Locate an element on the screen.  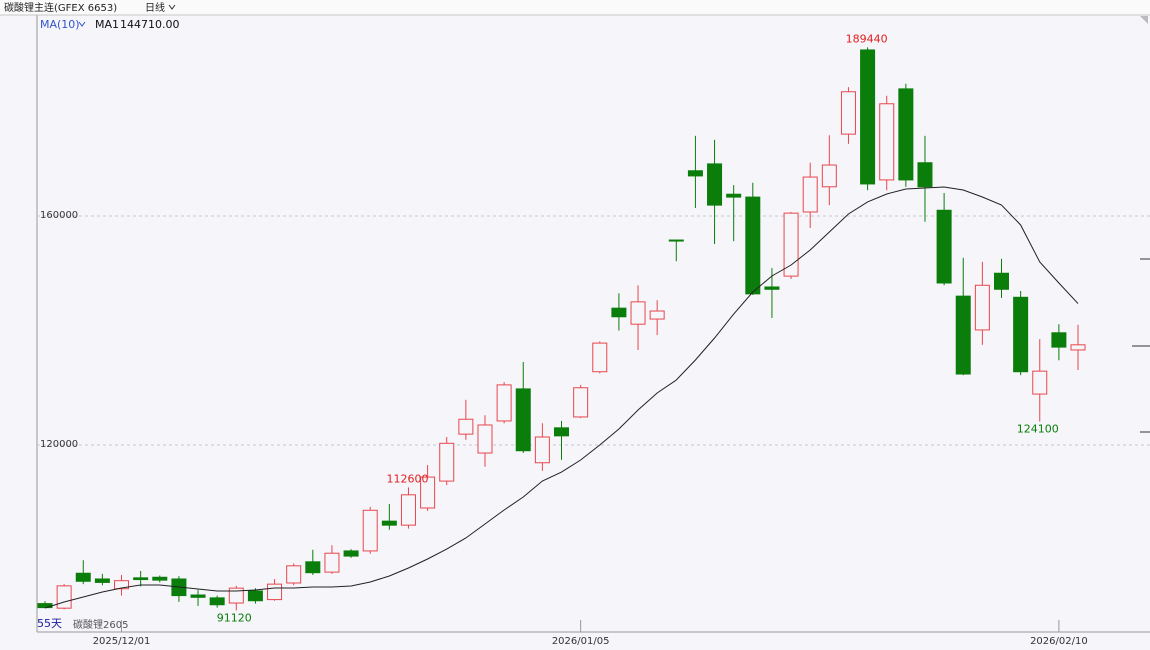
legend-value: 144710.00 is located at coordinates (150, 24).